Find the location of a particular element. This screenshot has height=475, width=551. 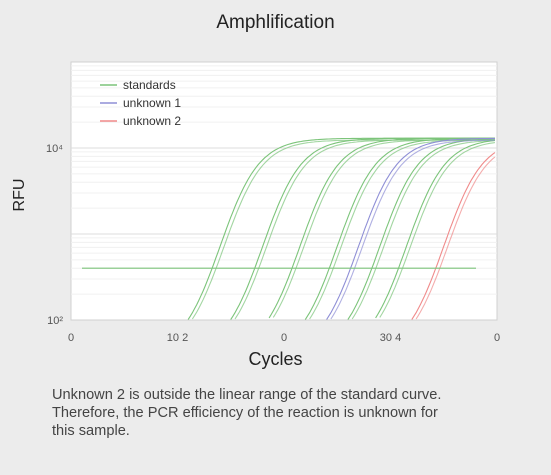

chart-title: Amphlification is located at coordinates (275, 22).